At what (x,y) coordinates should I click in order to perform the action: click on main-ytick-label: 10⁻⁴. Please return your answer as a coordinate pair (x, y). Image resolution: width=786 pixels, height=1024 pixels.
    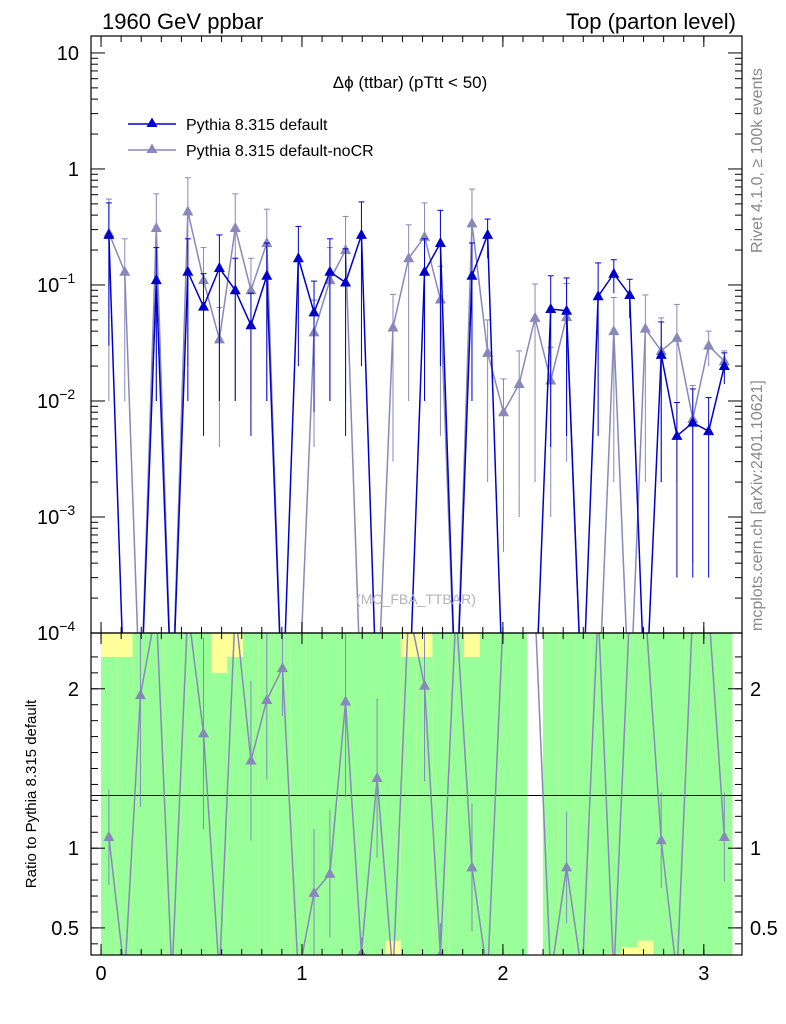
    Looking at the image, I should click on (56, 631).